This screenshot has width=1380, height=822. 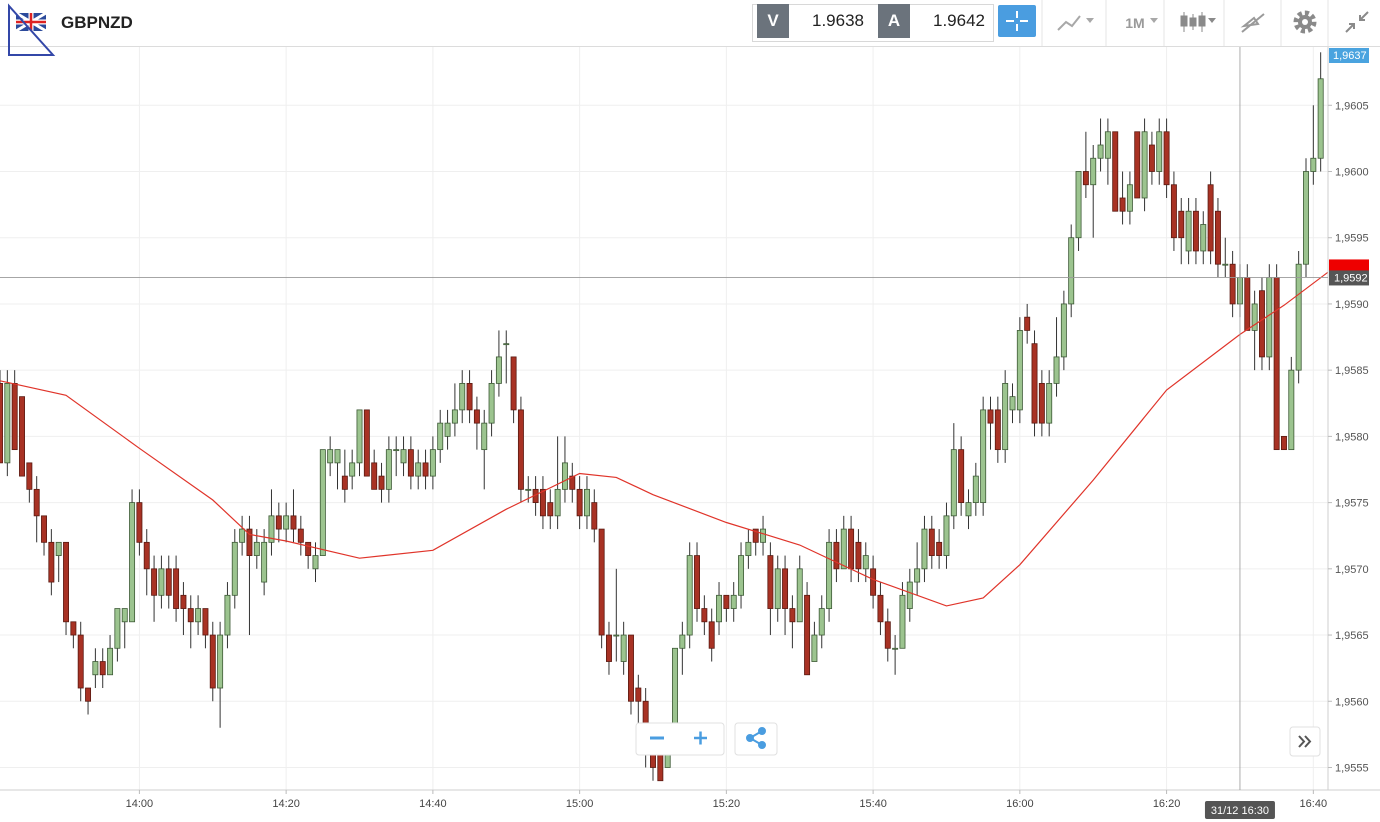 I want to click on y-tick-label: 1,9580, so click(x=1352, y=437).